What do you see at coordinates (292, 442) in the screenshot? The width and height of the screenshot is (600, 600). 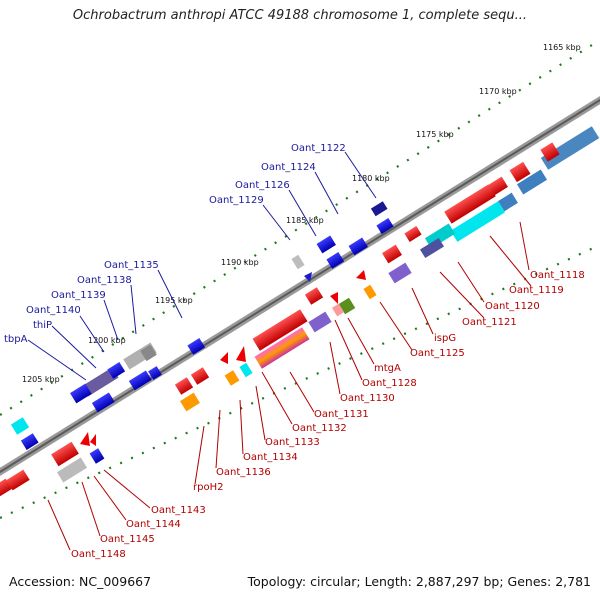 I see `gene-label: Oant_1133` at bounding box center [292, 442].